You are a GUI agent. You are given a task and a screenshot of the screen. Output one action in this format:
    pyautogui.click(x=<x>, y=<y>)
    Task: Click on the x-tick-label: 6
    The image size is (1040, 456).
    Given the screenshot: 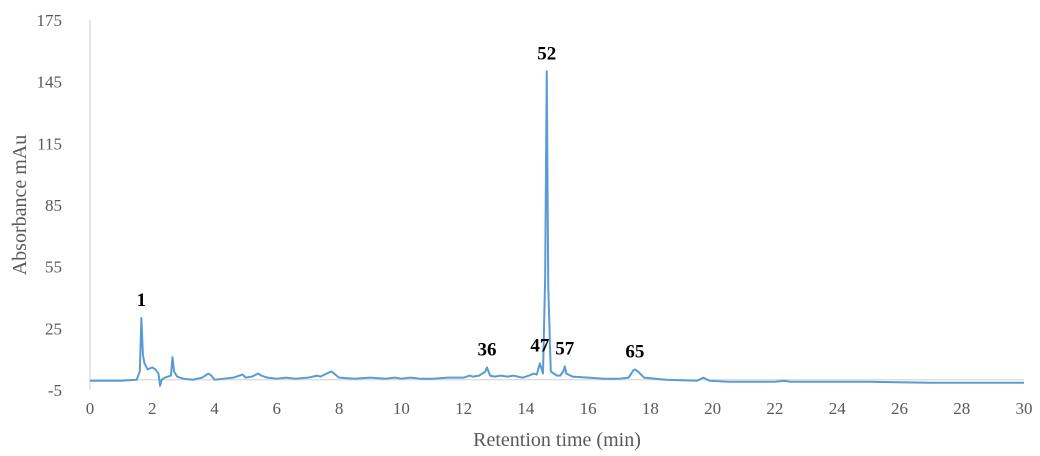 What is the action you would take?
    pyautogui.click(x=277, y=408)
    